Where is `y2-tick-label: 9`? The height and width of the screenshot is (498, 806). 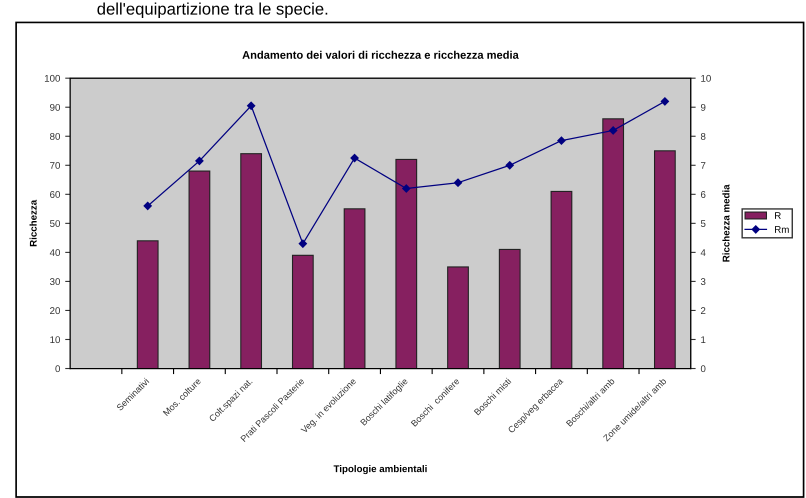 y2-tick-label: 9 is located at coordinates (703, 107).